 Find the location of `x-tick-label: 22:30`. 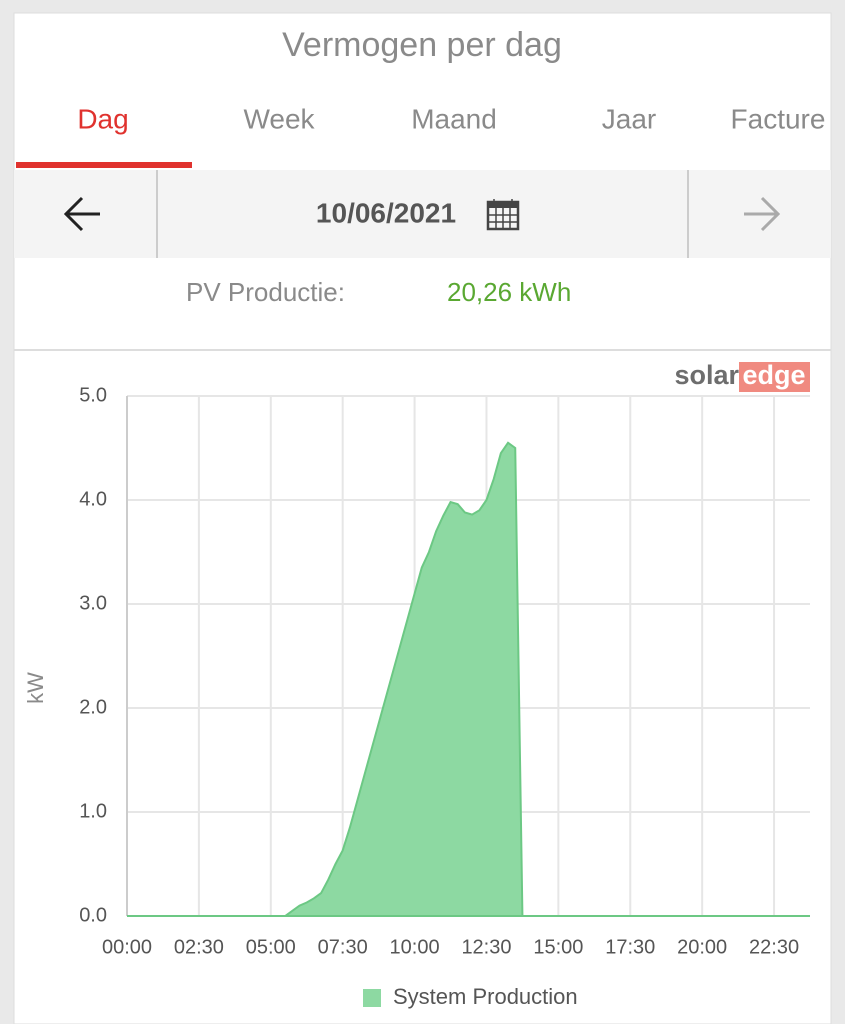

x-tick-label: 22:30 is located at coordinates (774, 947).